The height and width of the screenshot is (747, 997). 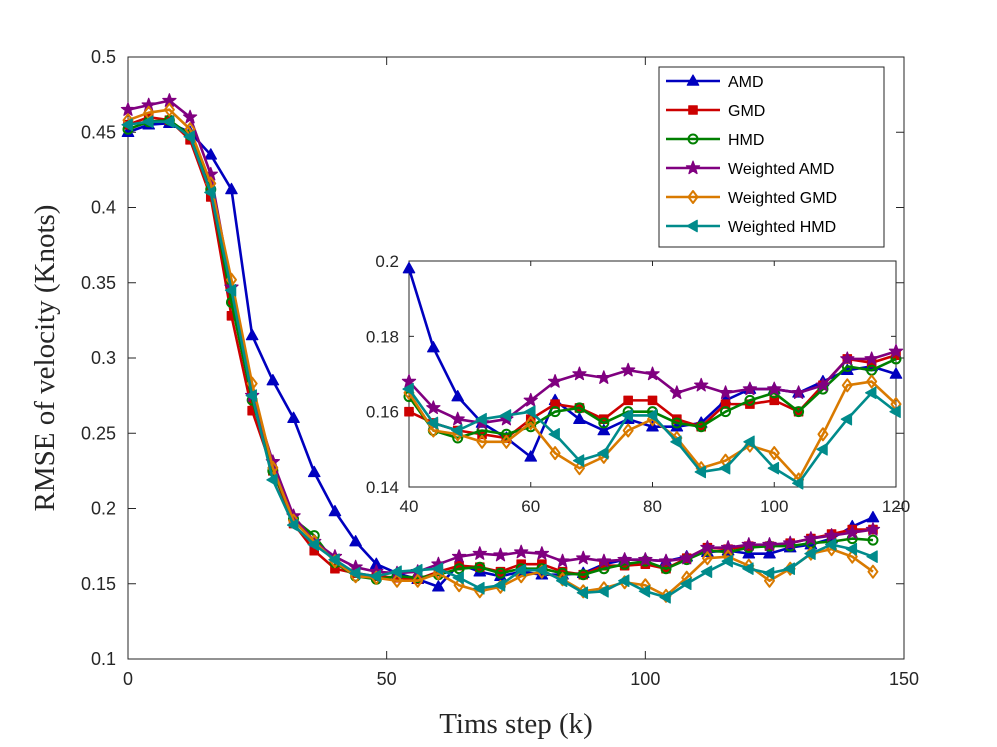 I want to click on main-y-tick-label: 0.25, so click(x=98, y=433).